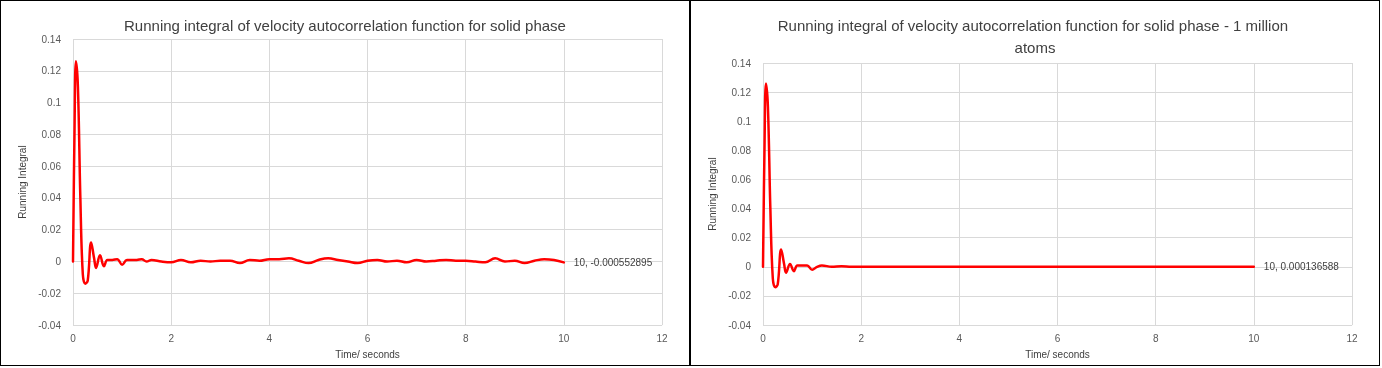 The width and height of the screenshot is (1382, 368). What do you see at coordinates (1035, 36) in the screenshot?
I see `chart-title: Running integral of velocity autocorrelation function for solid phase - 1 million atoms` at bounding box center [1035, 36].